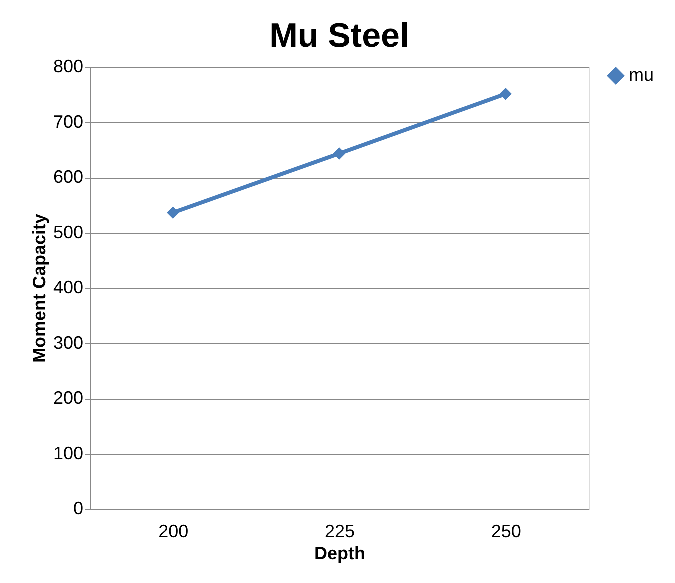  I want to click on y-tick-label: 400, so click(68, 288).